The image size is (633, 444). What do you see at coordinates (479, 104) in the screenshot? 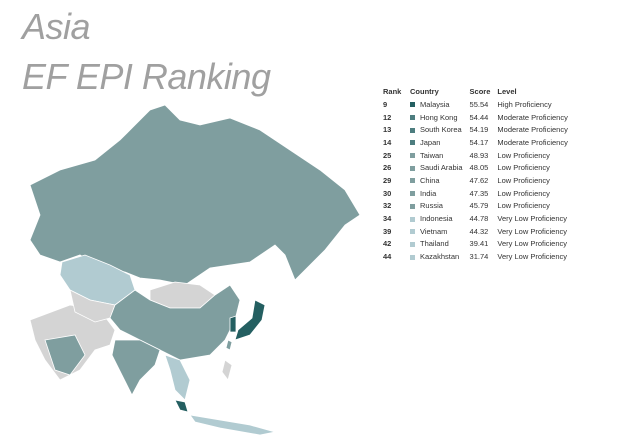
I see `score: 55.54` at bounding box center [479, 104].